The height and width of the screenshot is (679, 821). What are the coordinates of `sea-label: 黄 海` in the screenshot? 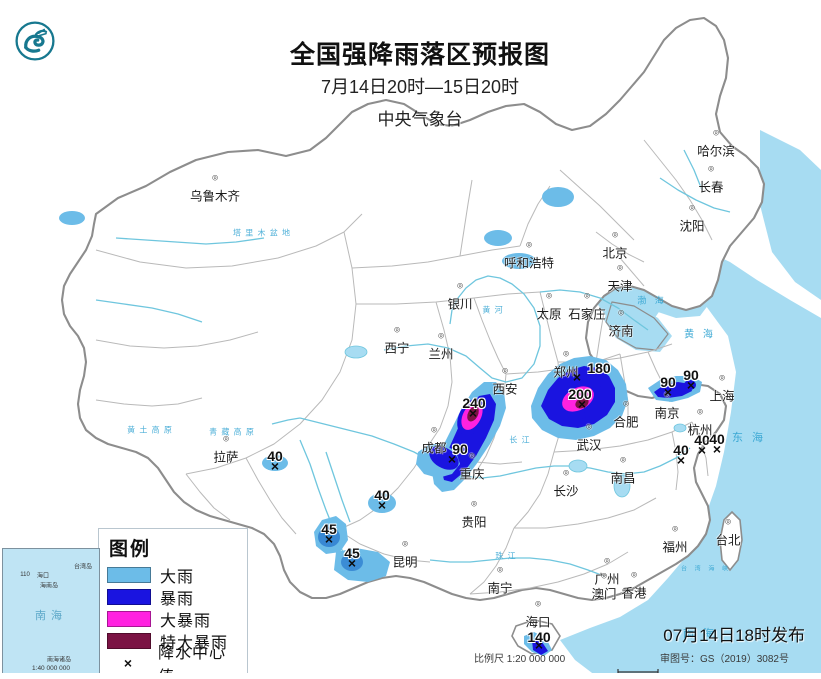 It's located at (700, 335).